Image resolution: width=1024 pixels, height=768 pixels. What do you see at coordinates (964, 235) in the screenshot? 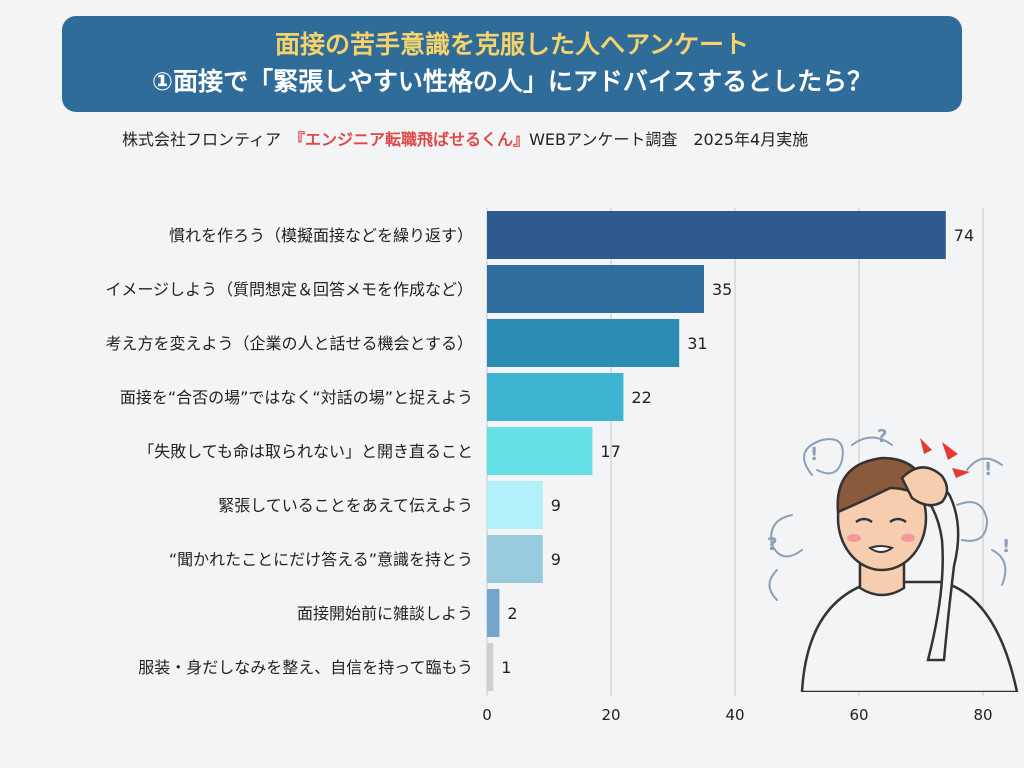
I see `bar-value-label: 74` at bounding box center [964, 235].